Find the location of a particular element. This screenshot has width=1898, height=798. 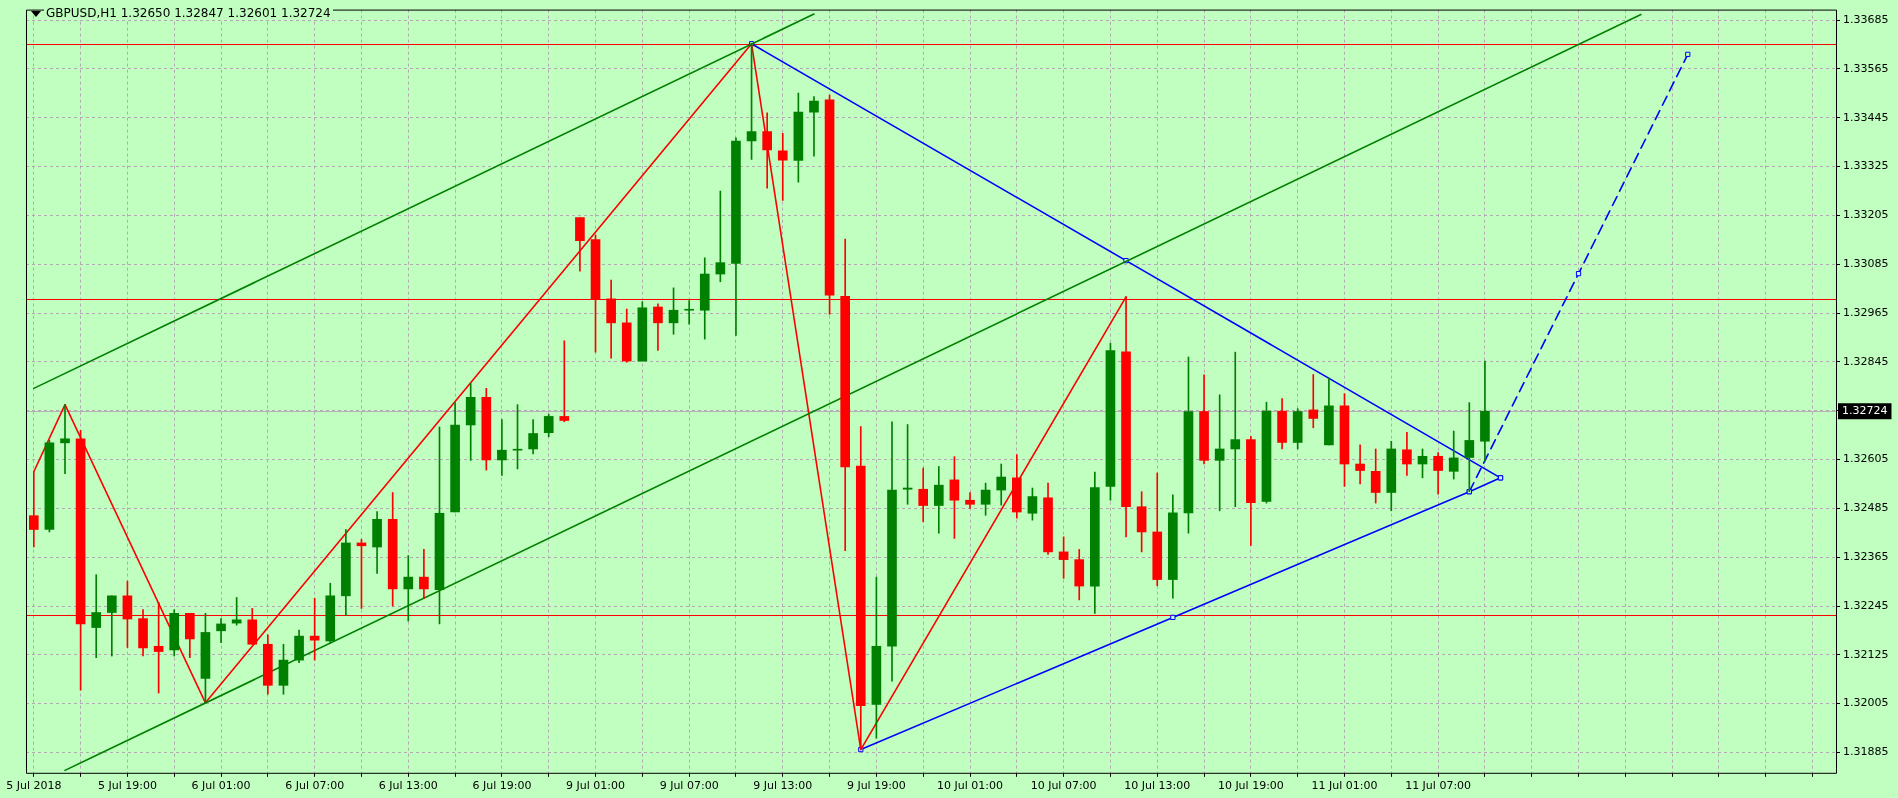

y-tick-label: 1.33085 is located at coordinates (1866, 264).